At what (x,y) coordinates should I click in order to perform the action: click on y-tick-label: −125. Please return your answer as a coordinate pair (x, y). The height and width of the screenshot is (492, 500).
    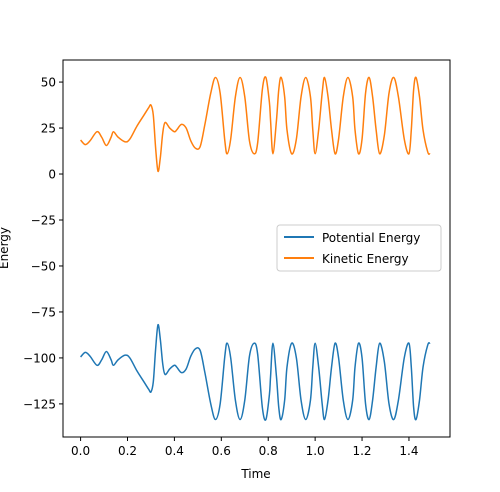
    Looking at the image, I should click on (39, 404).